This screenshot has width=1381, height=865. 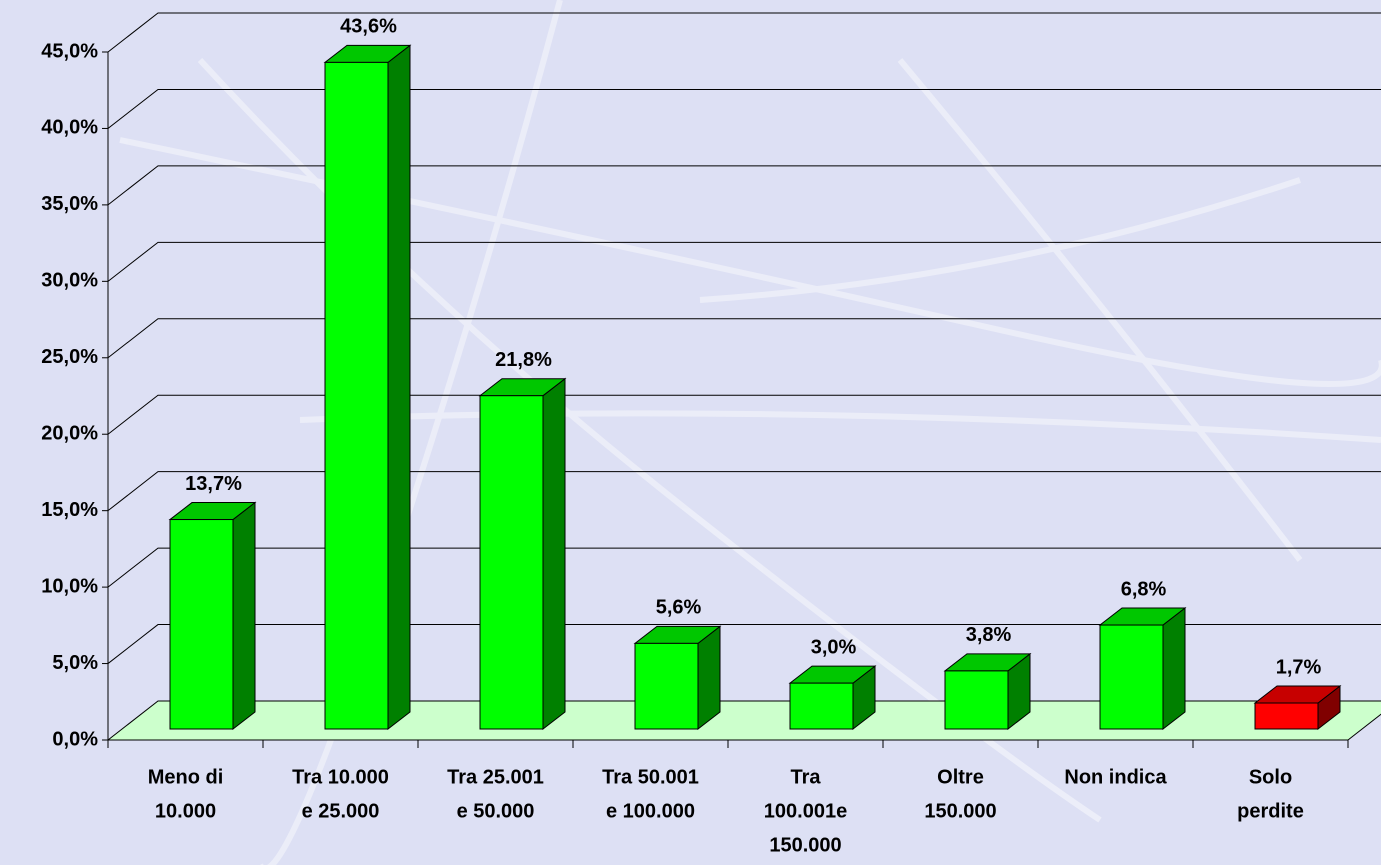 What do you see at coordinates (1270, 811) in the screenshot?
I see `x-tick-label: perdite` at bounding box center [1270, 811].